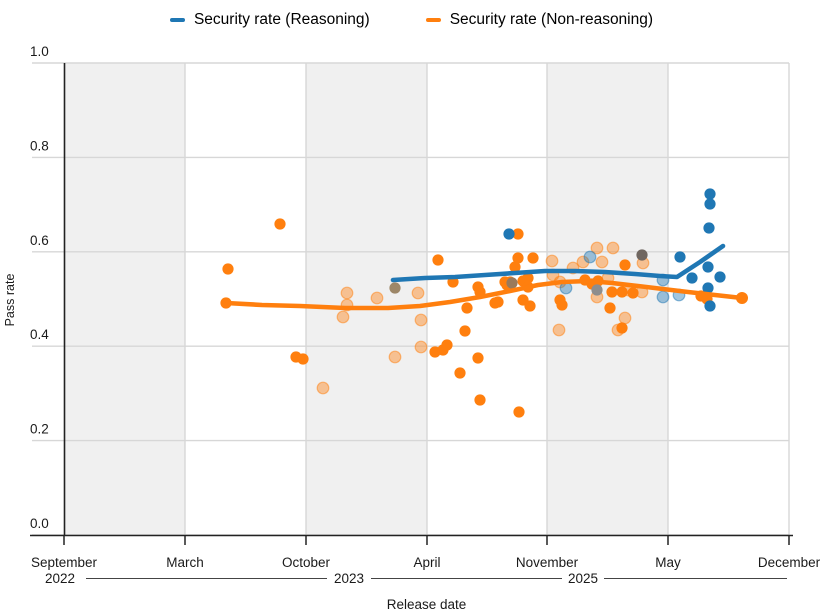 The image size is (823, 616). I want to click on y-tick-label: 0.2, so click(39, 429).